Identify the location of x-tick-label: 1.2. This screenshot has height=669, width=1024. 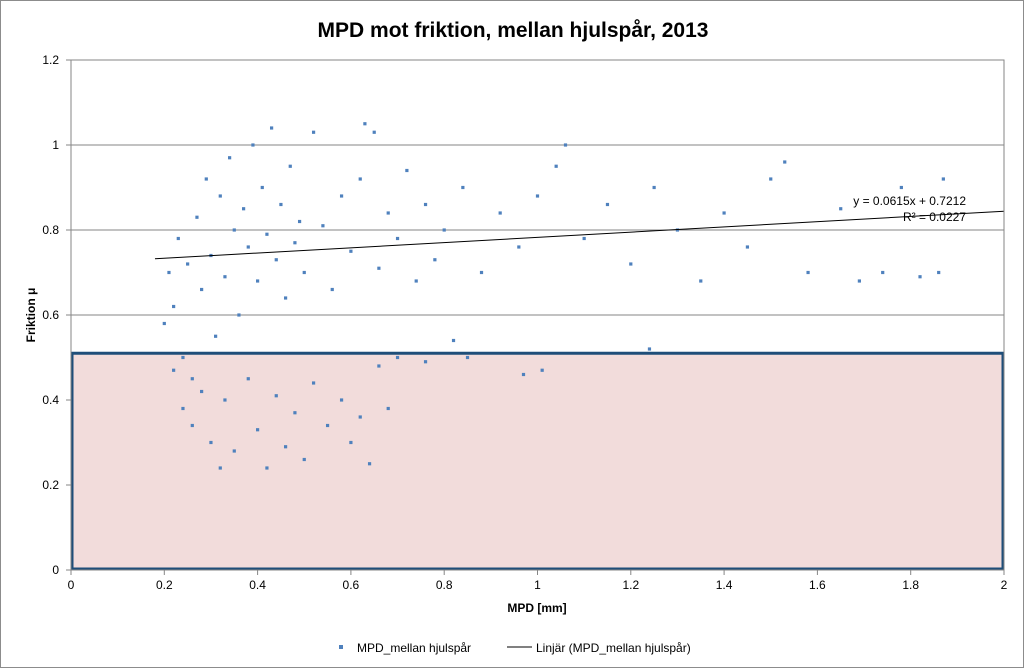
(630, 585).